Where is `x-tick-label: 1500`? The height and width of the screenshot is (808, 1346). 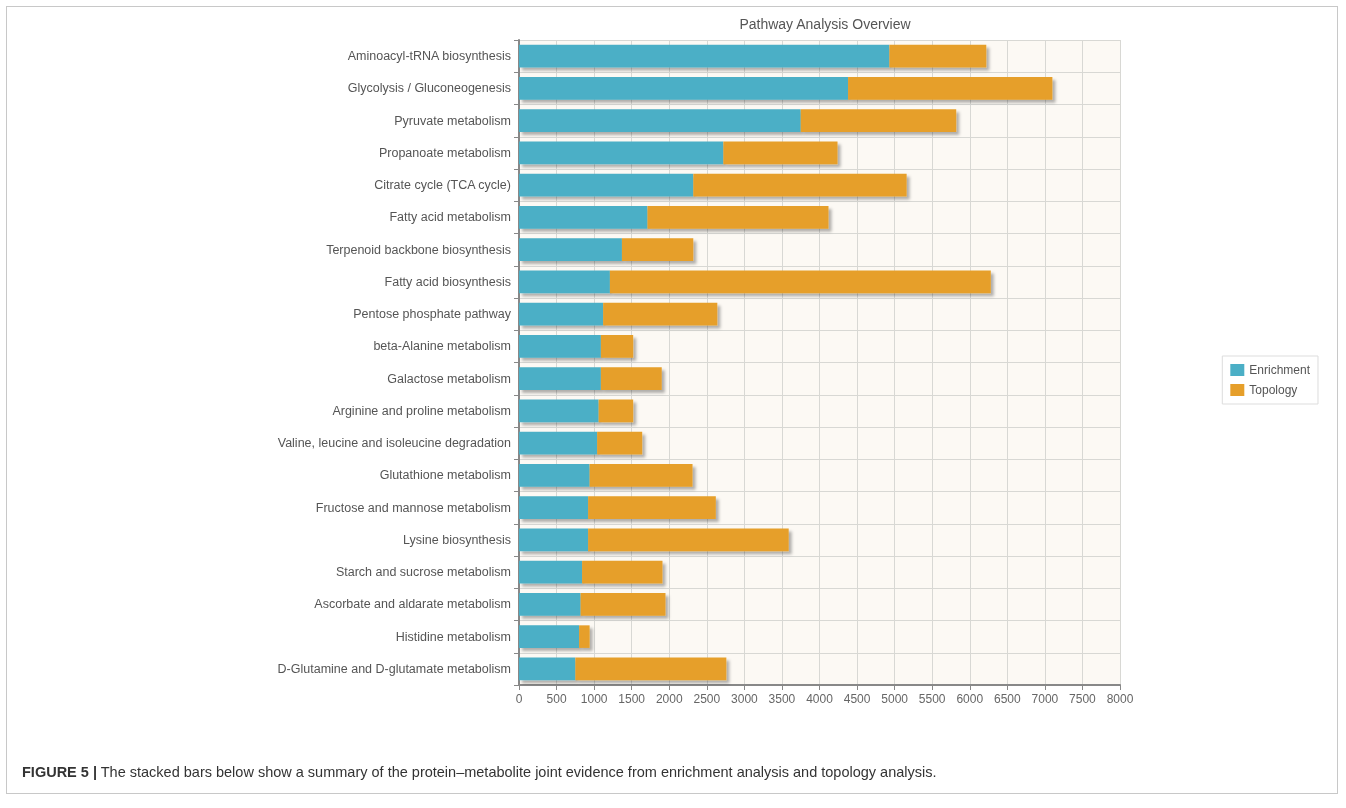
x-tick-label: 1500 is located at coordinates (632, 699).